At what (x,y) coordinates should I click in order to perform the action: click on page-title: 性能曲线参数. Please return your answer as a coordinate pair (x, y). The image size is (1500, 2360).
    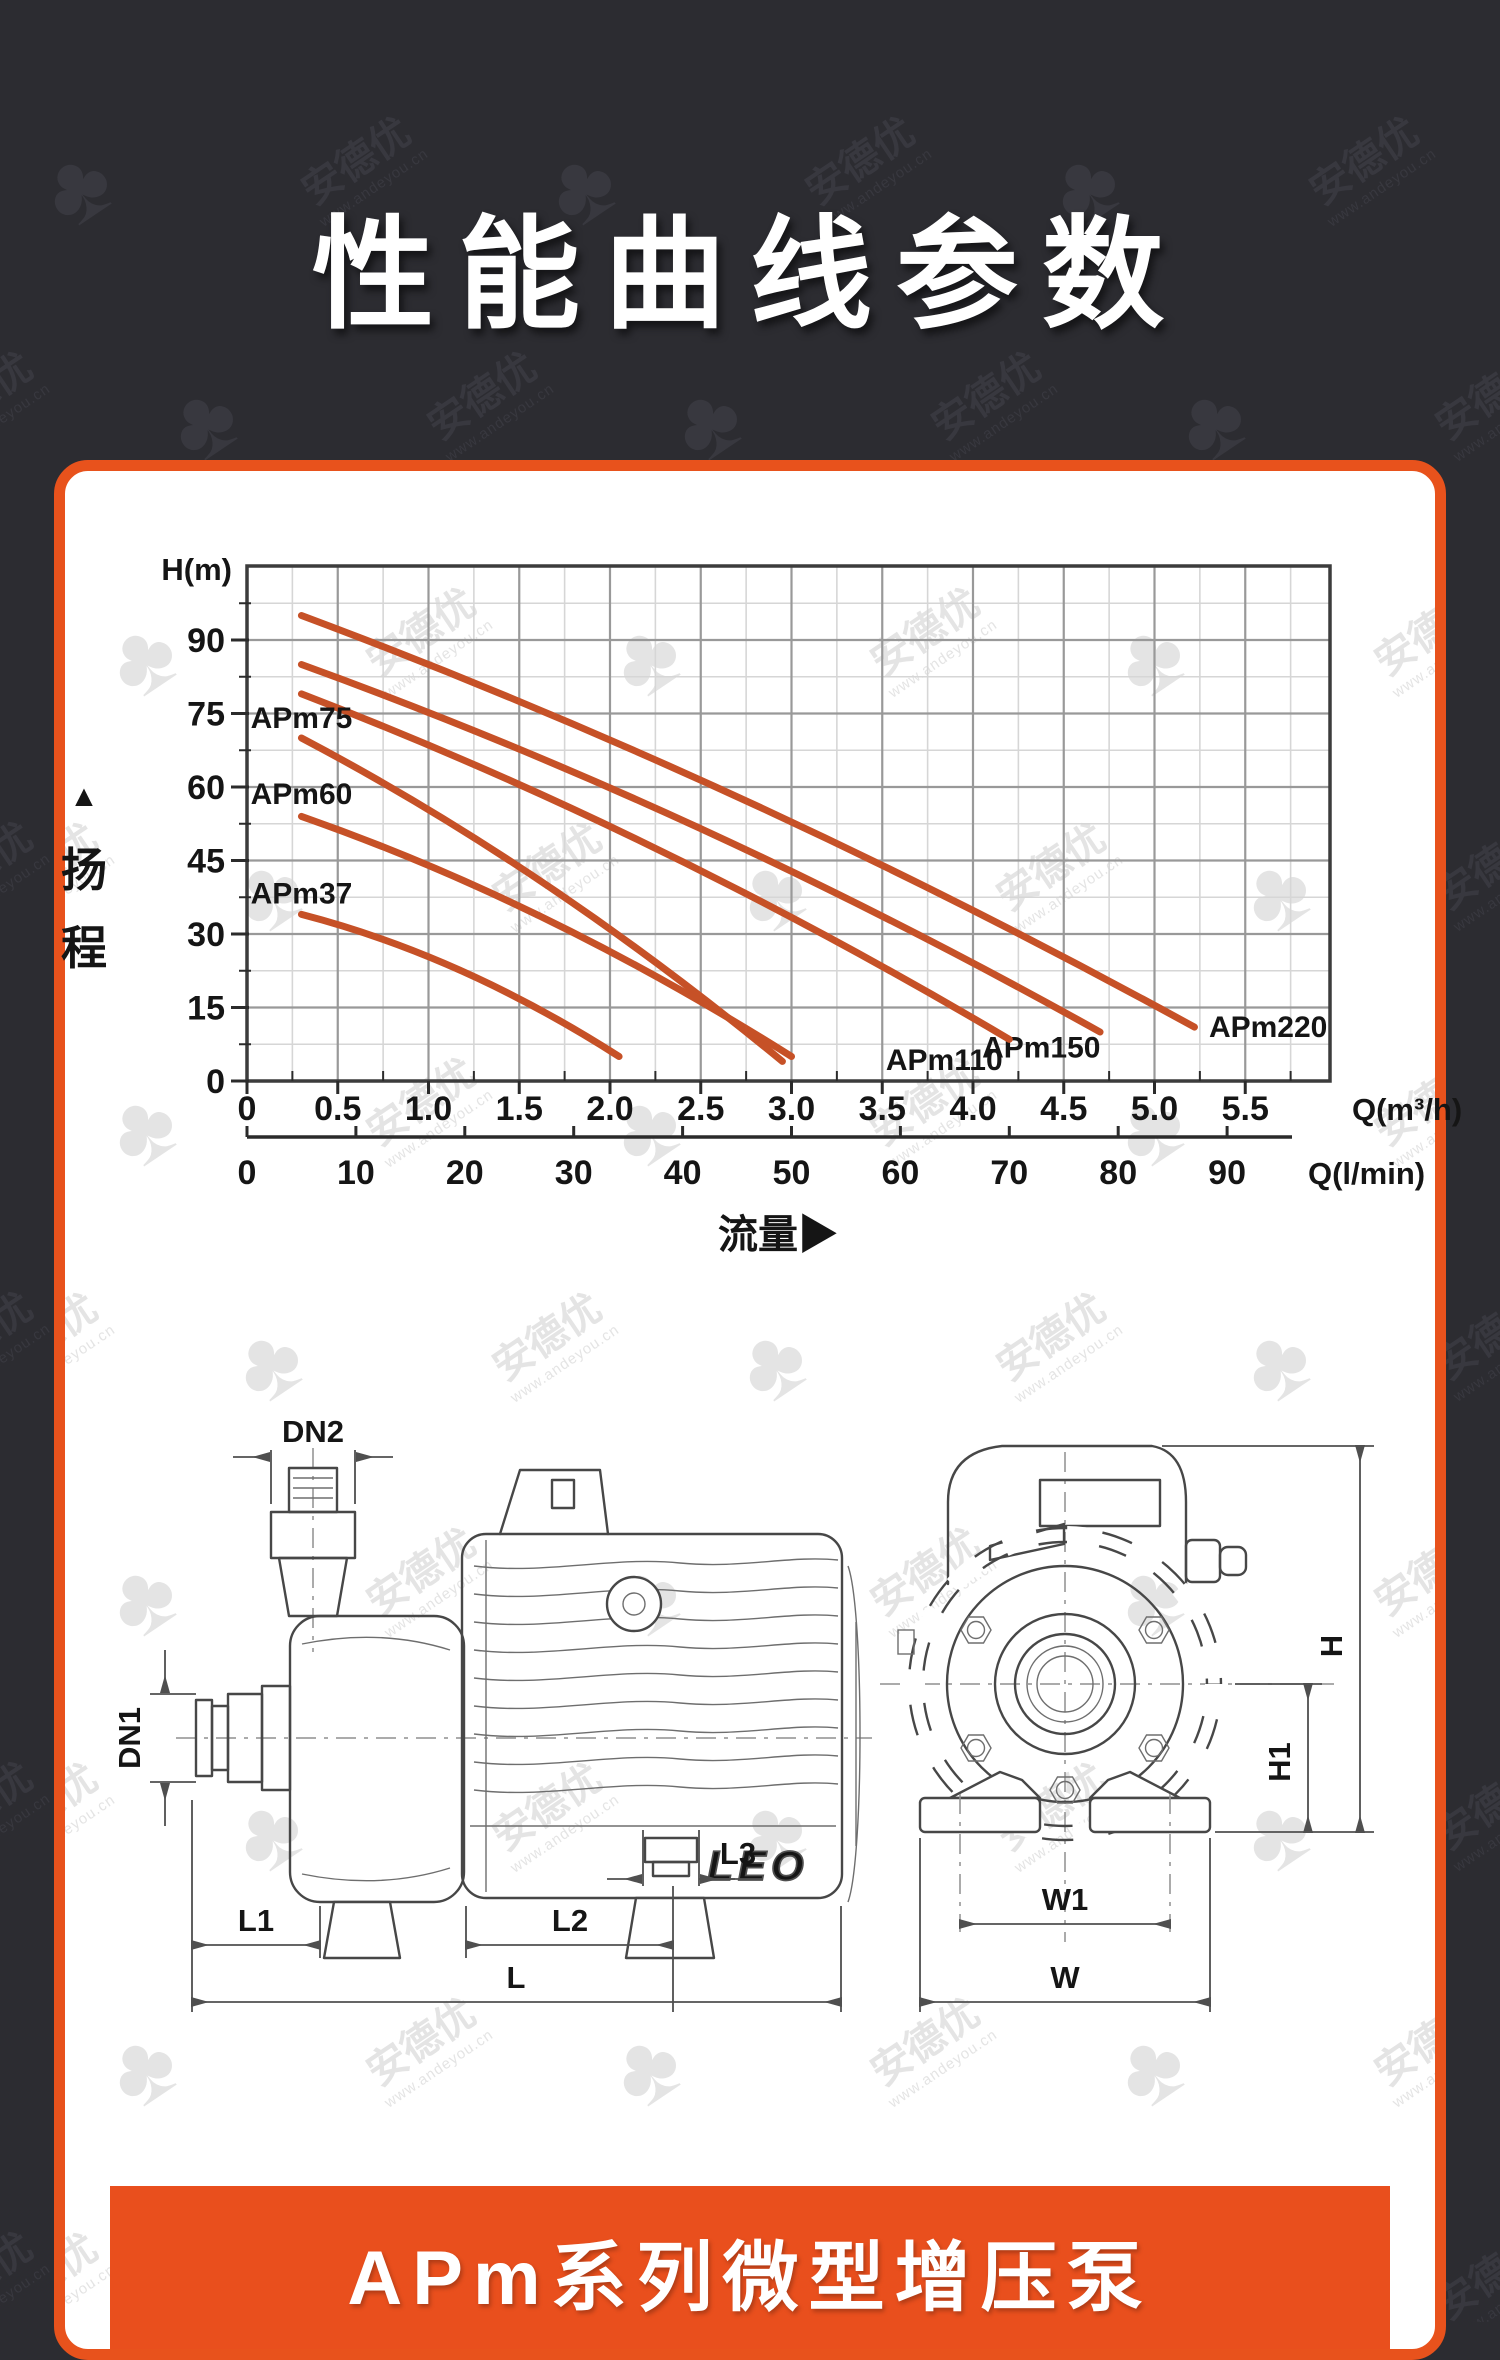
    Looking at the image, I should click on (750, 275).